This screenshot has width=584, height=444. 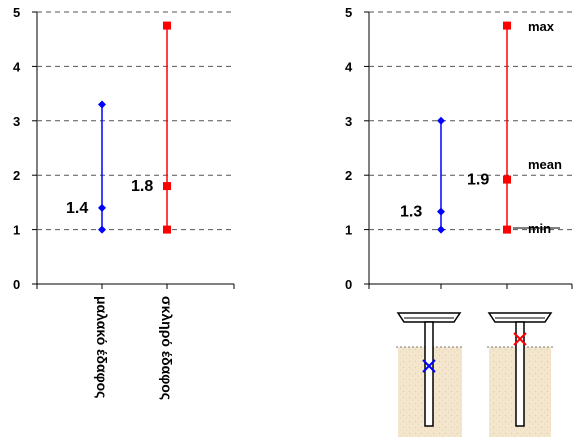 I want to click on series-group: 1.4 1.8, so click(x=118, y=127).